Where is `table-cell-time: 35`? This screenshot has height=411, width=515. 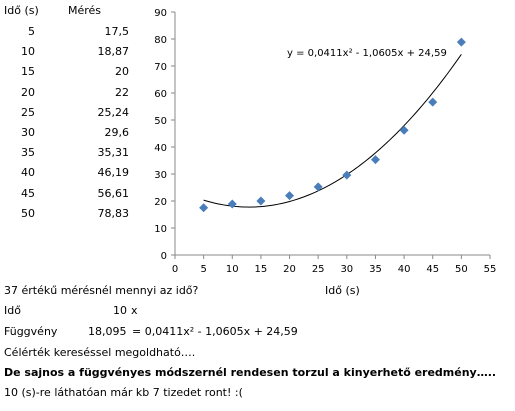
table-cell-time: 35 is located at coordinates (28, 153).